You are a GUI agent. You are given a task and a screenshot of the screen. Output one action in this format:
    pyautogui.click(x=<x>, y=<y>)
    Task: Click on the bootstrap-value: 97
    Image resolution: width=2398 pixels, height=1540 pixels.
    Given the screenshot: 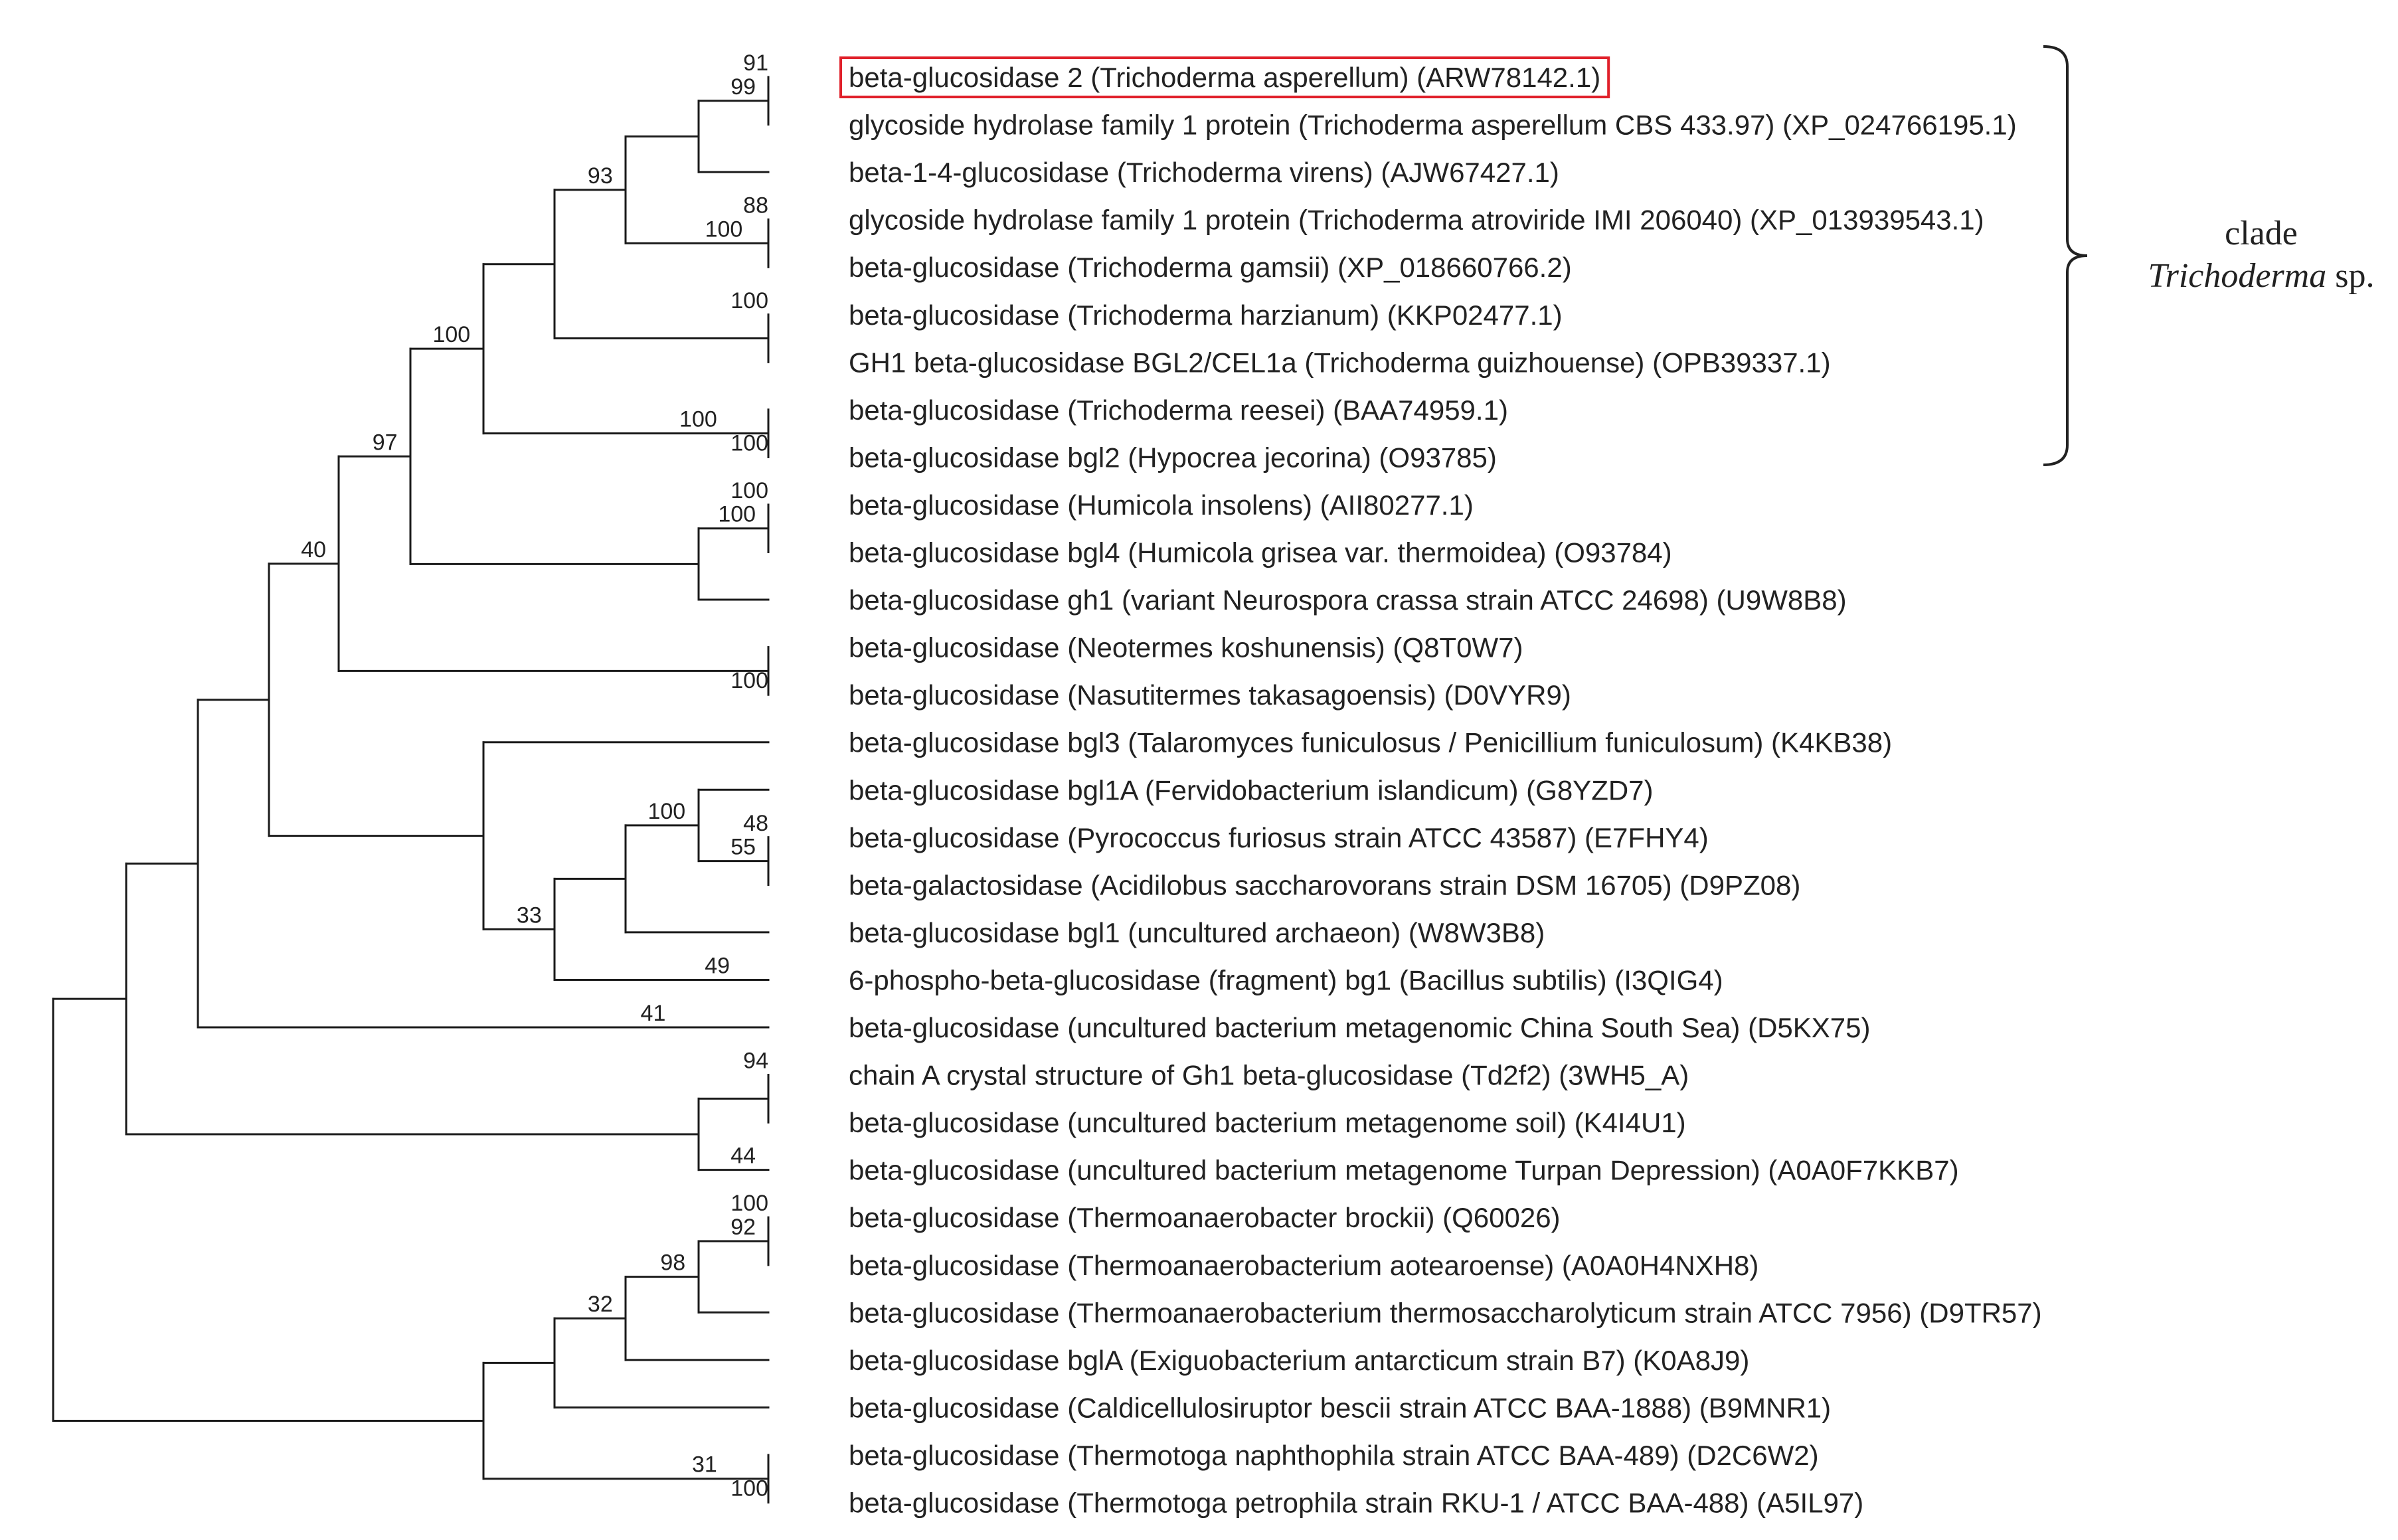 What is the action you would take?
    pyautogui.click(x=385, y=443)
    